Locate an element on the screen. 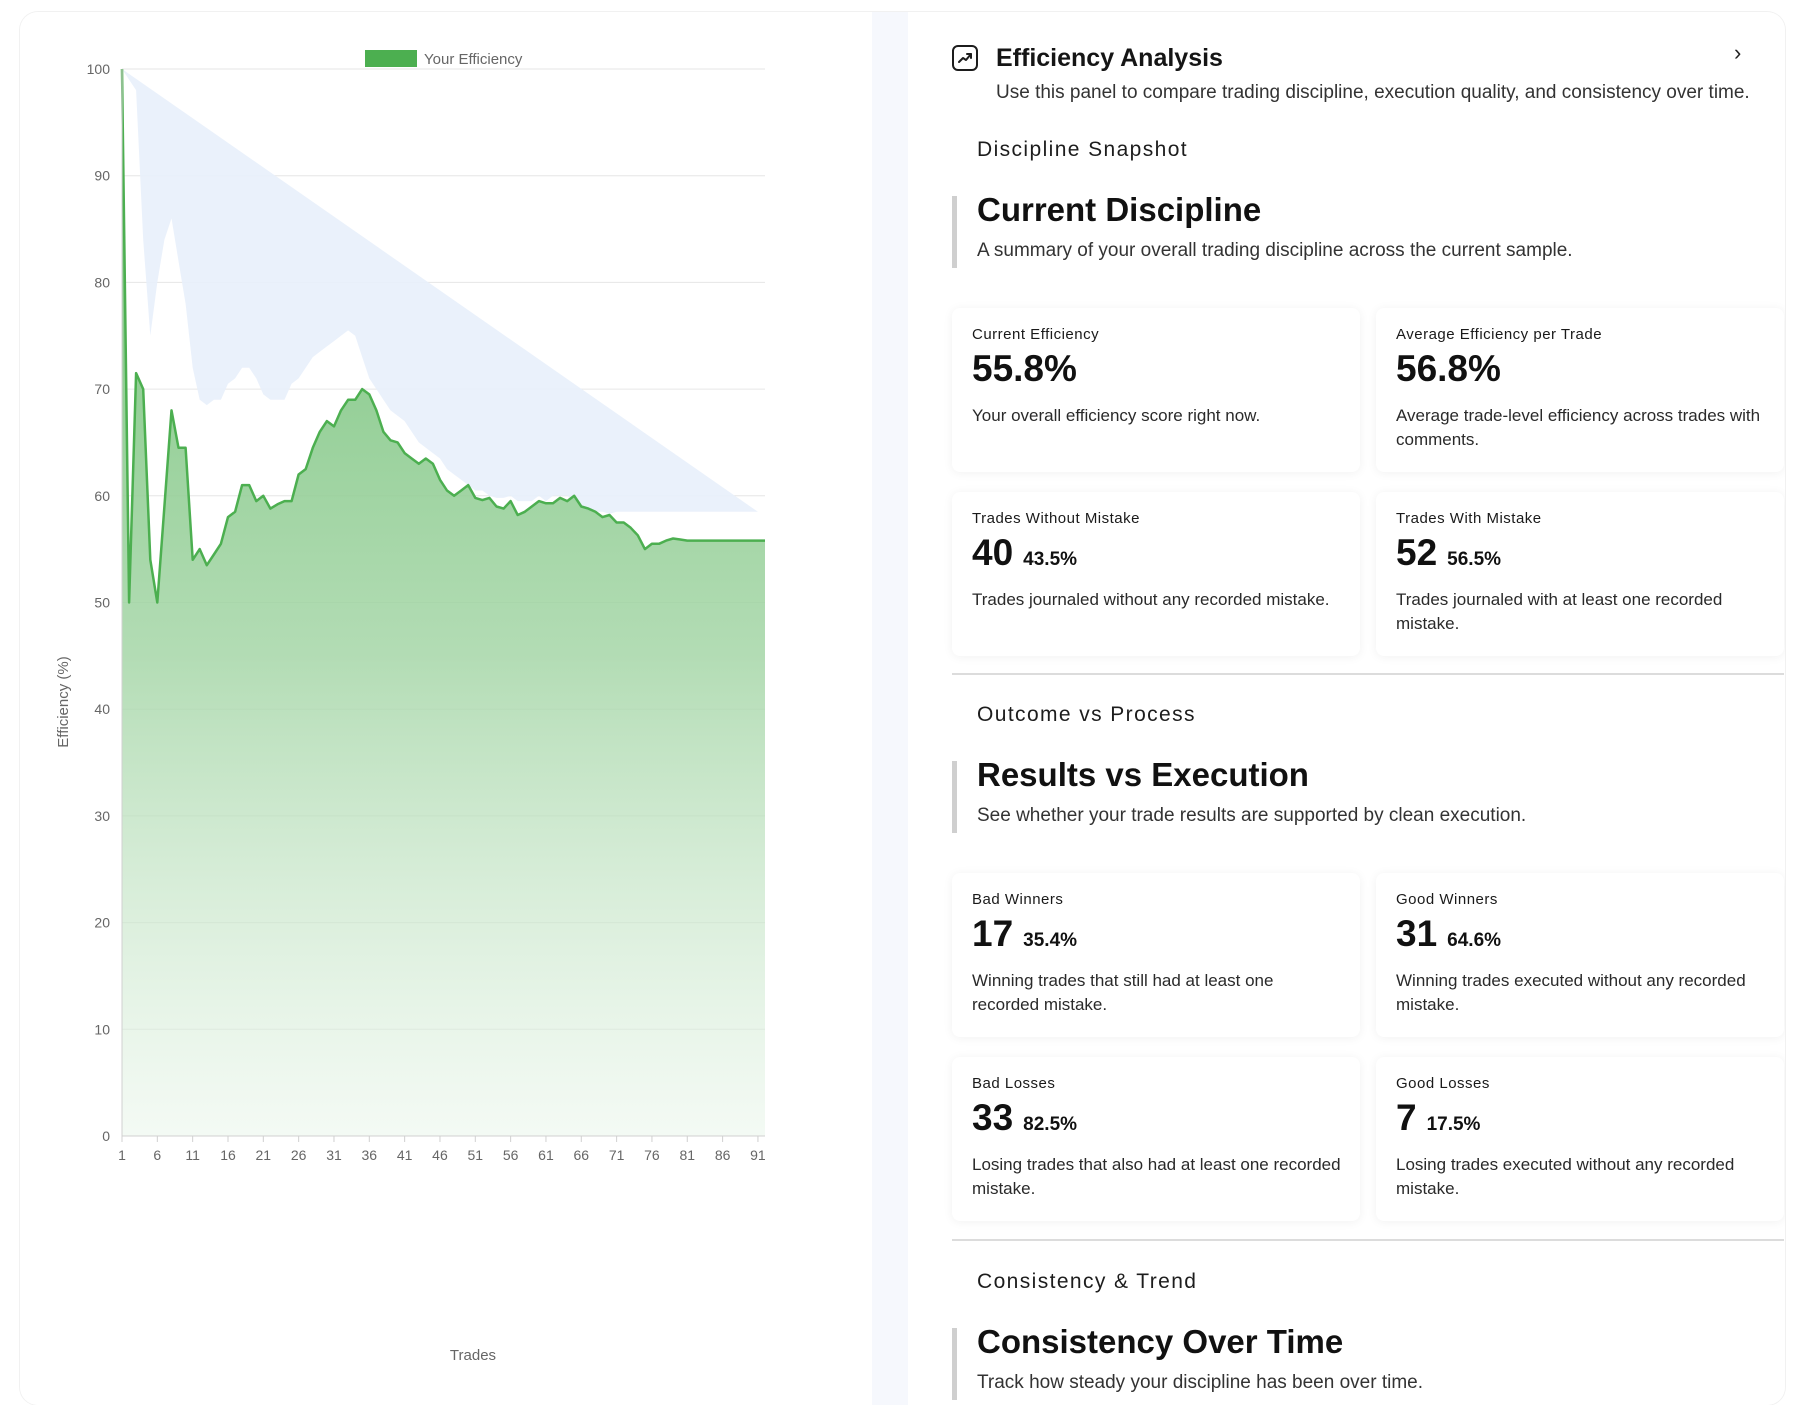 The height and width of the screenshot is (1405, 1795). x-tick-label: 1 is located at coordinates (122, 1155).